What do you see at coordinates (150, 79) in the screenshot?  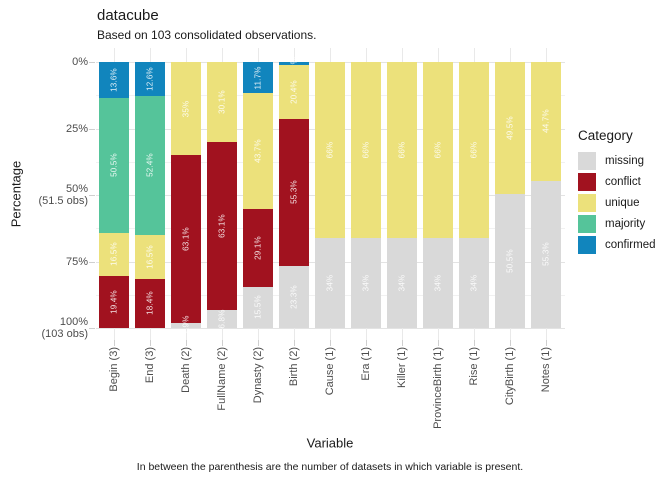 I see `bar-segment-confirmed: 12.6%` at bounding box center [150, 79].